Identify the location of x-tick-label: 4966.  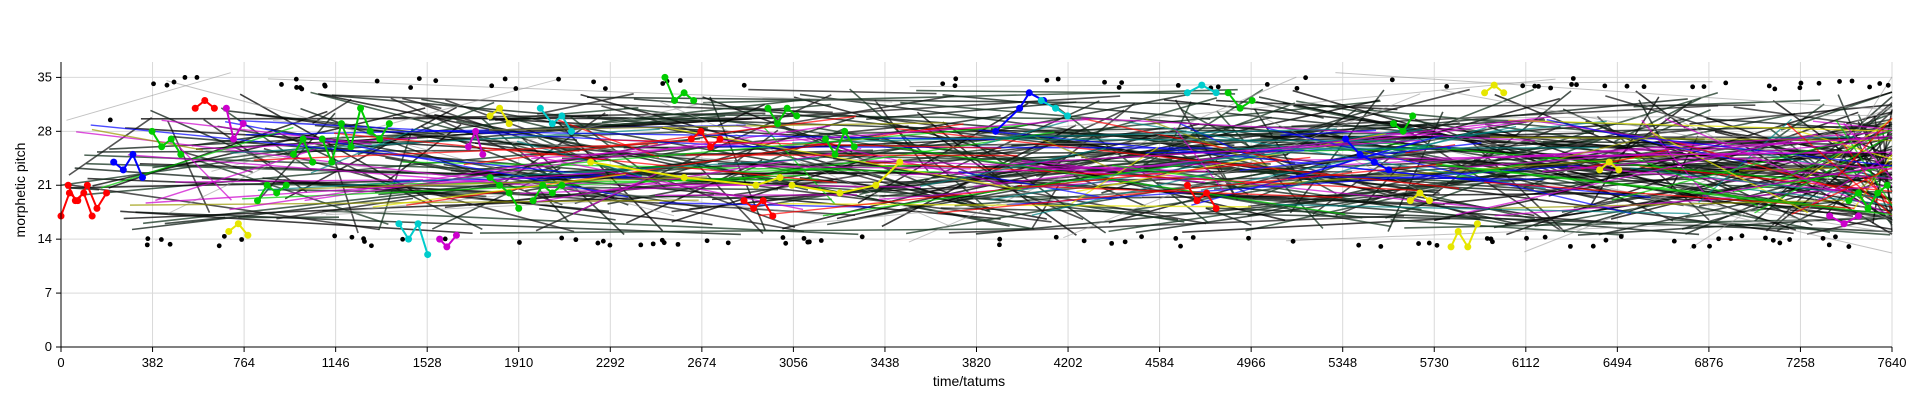
(1251, 362).